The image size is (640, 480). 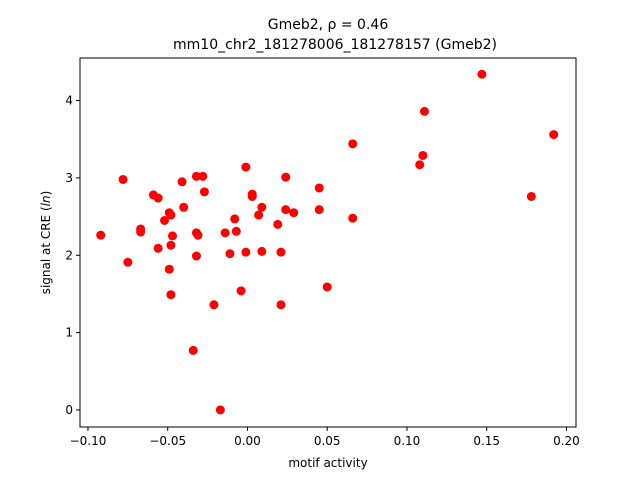 I want to click on x-axis-label: motif activity, so click(x=327, y=463).